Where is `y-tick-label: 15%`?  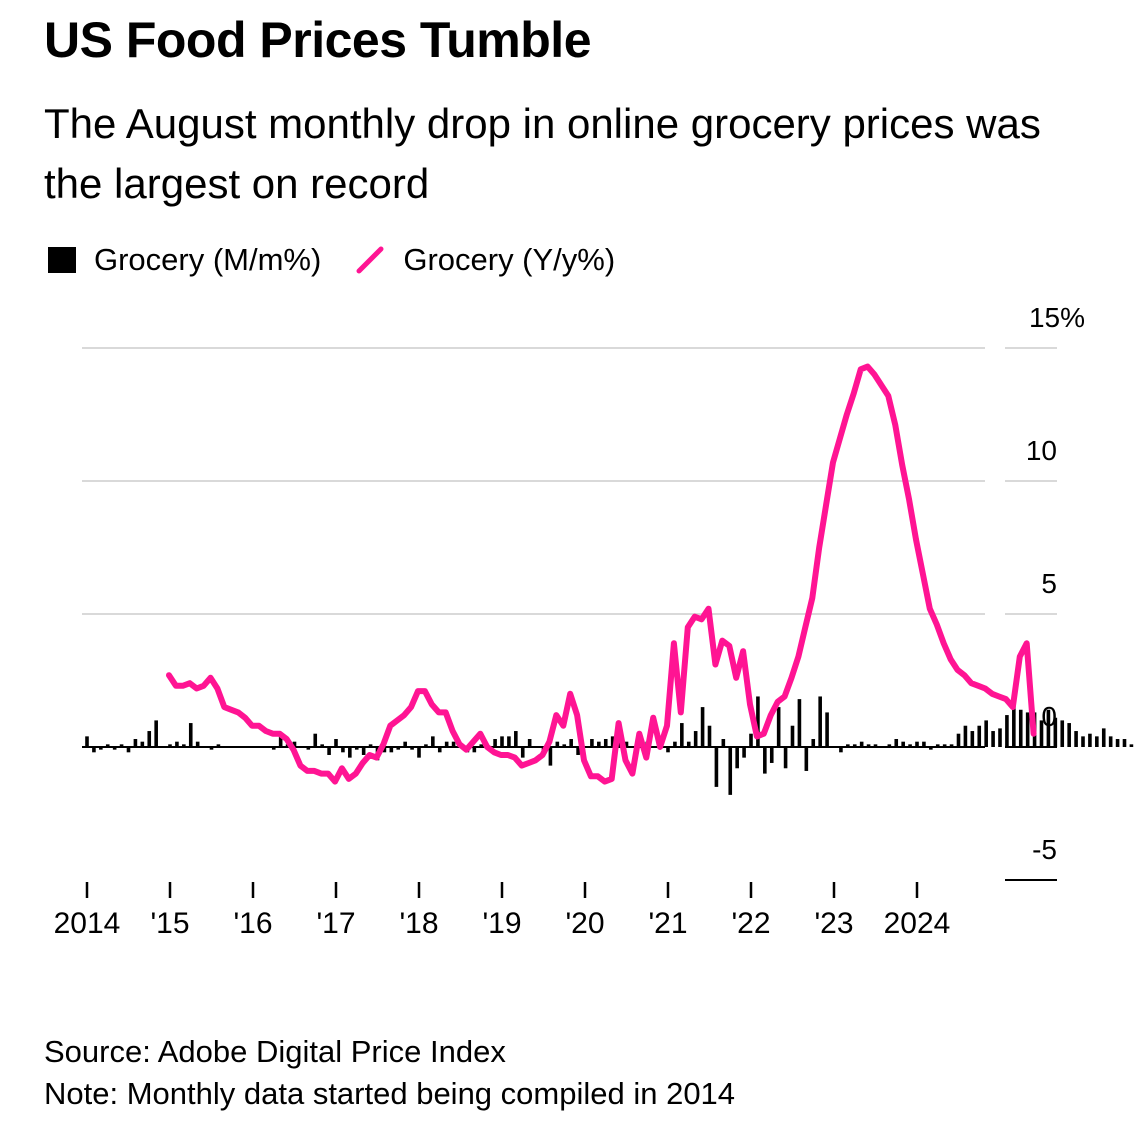 y-tick-label: 15% is located at coordinates (1057, 317).